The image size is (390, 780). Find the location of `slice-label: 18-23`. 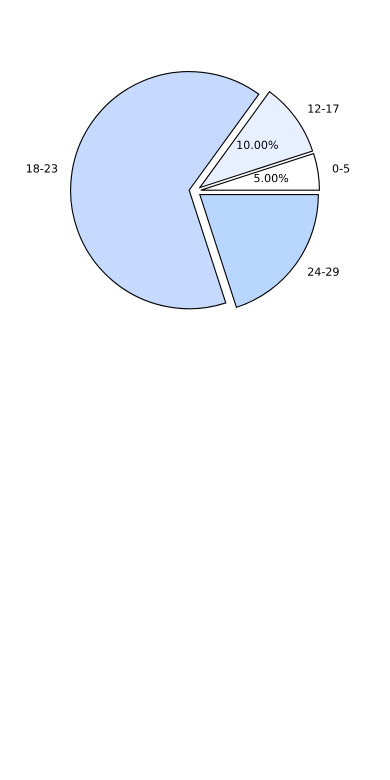

slice-label: 18-23 is located at coordinates (42, 168).